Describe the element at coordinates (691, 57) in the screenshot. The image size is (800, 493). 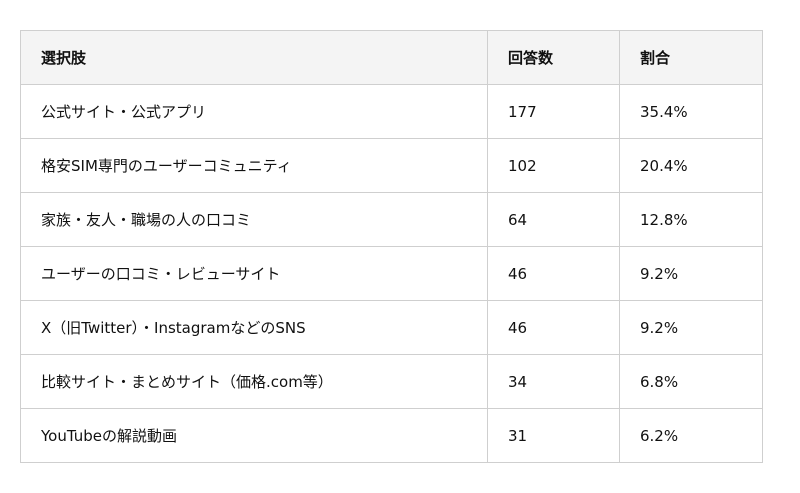
I see `header-ratio: 割合` at that location.